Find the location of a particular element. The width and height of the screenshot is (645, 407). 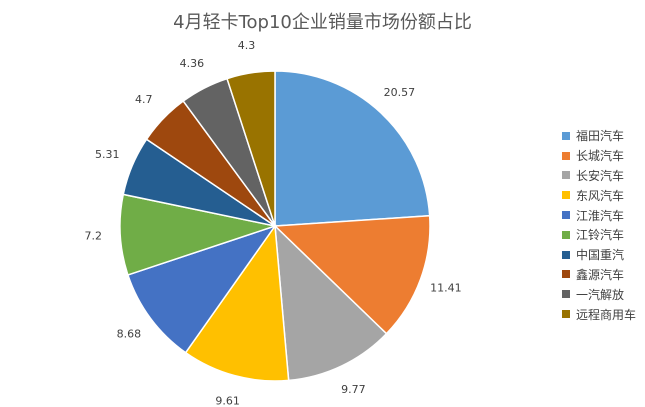

legend-label: 中国重汽 is located at coordinates (600, 255).